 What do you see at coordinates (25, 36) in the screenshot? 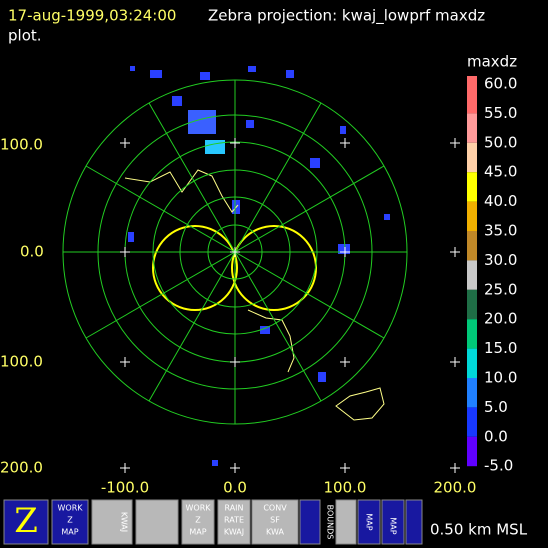
I see `title-cont: plot.` at bounding box center [25, 36].